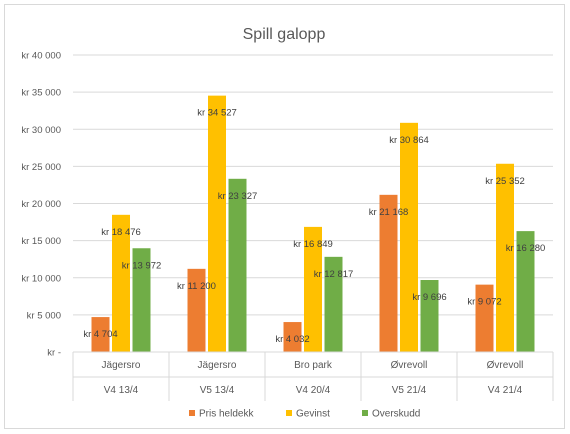  Describe the element at coordinates (142, 265) in the screenshot. I see `data-label: kr 13 972` at that location.